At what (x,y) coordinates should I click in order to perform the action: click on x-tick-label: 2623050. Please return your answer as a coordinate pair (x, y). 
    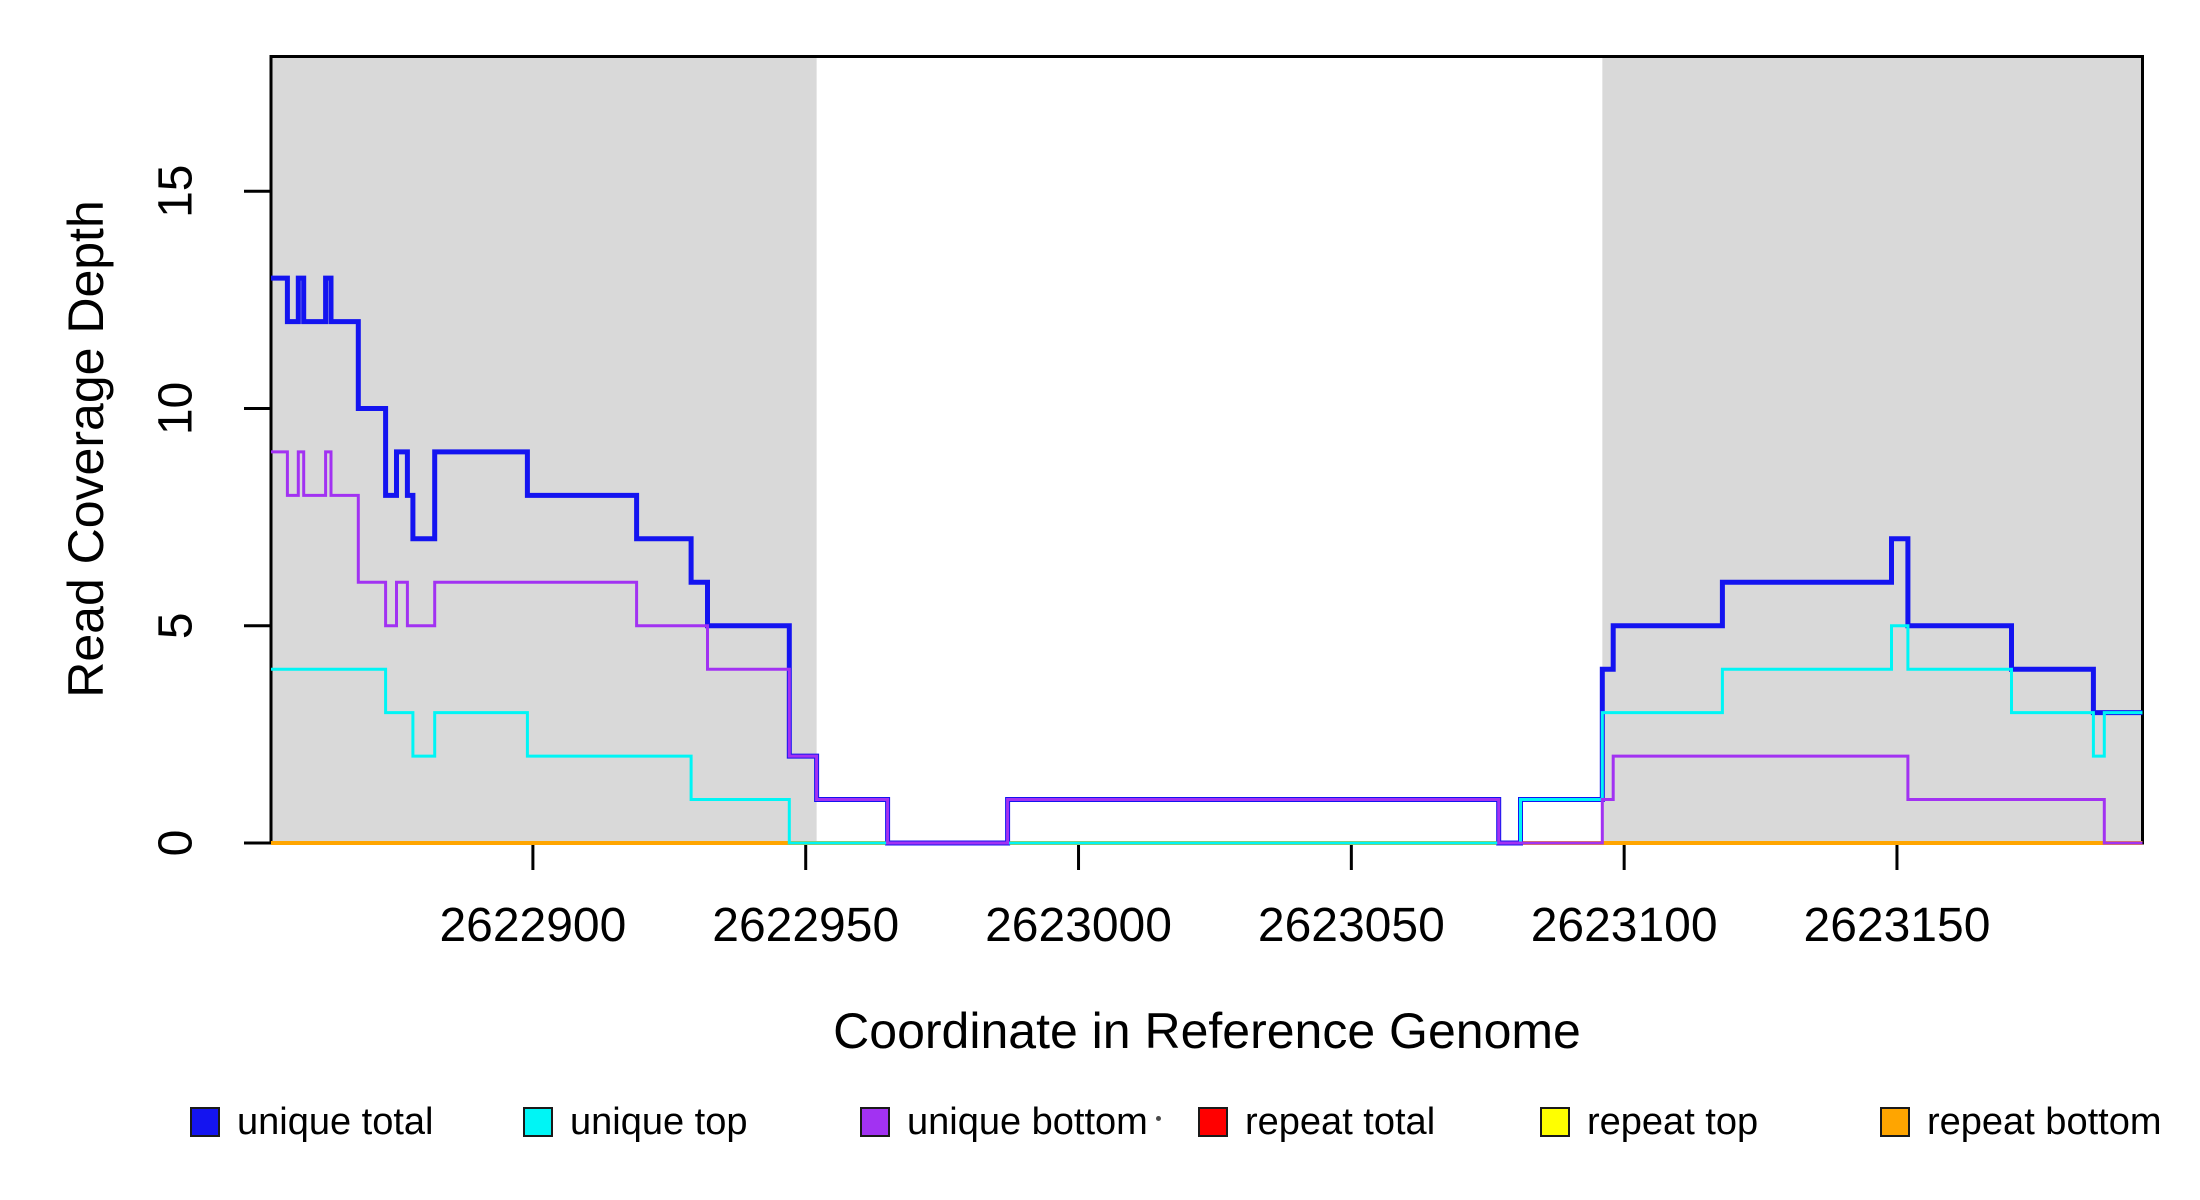
    Looking at the image, I should click on (1351, 925).